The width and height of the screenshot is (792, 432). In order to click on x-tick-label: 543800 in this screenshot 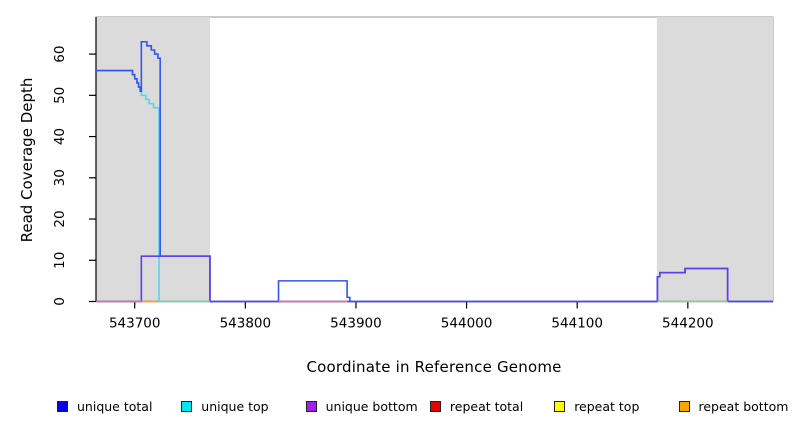, I will do `click(246, 324)`.